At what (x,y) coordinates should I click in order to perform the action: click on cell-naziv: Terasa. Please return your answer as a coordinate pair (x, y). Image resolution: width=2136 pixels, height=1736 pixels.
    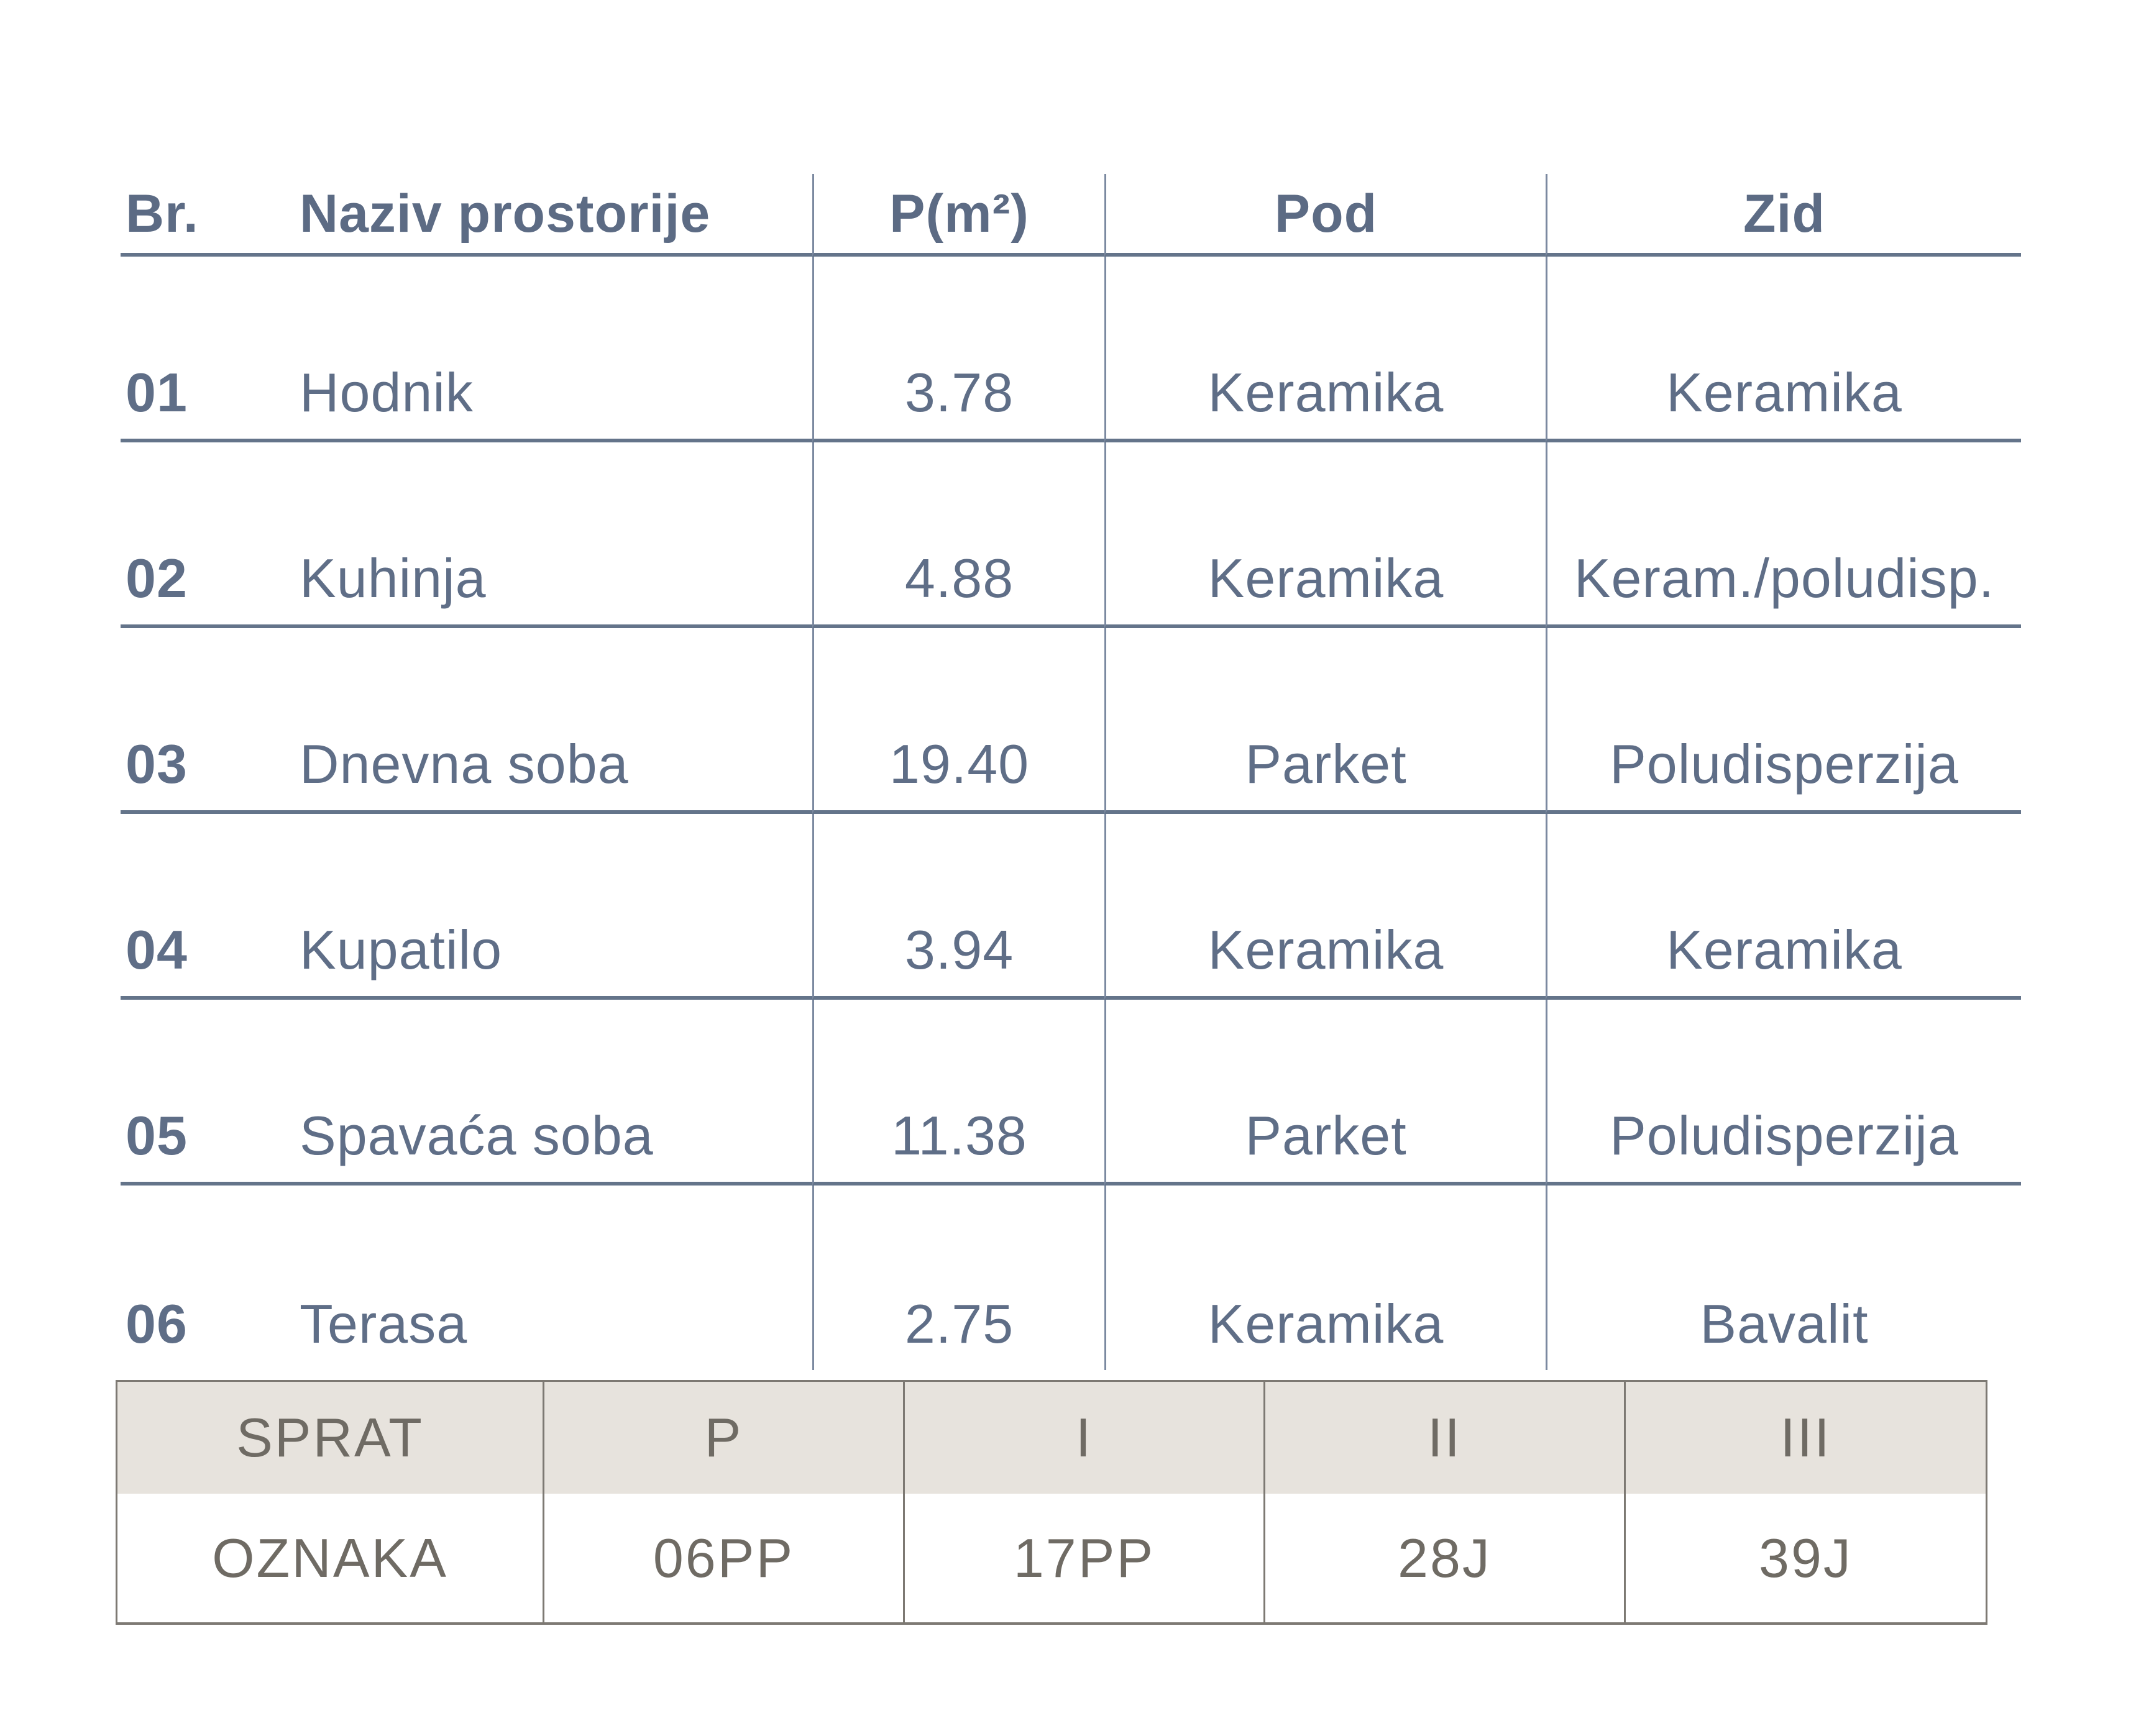
    Looking at the image, I should click on (384, 1324).